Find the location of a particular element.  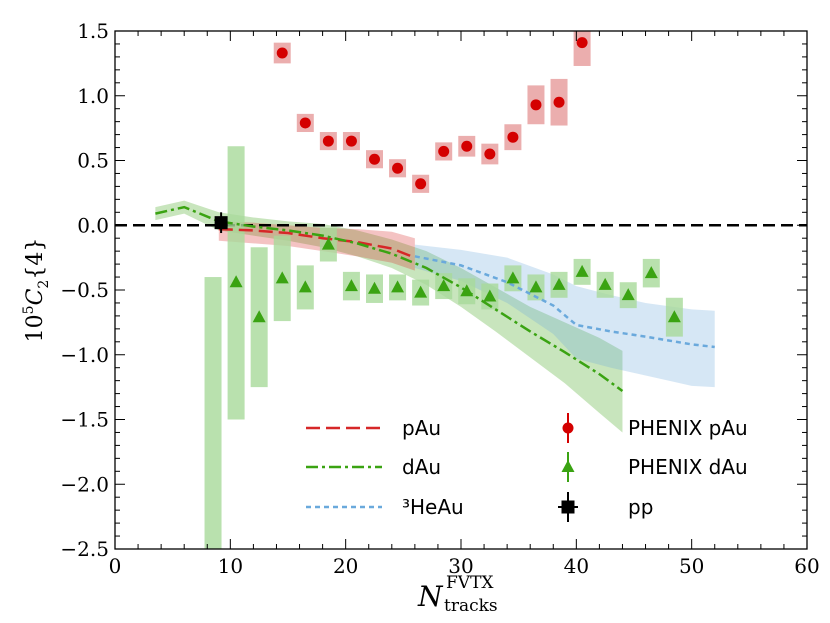

legend-label-phenix-dau: PHENIX dAu is located at coordinates (688, 467).